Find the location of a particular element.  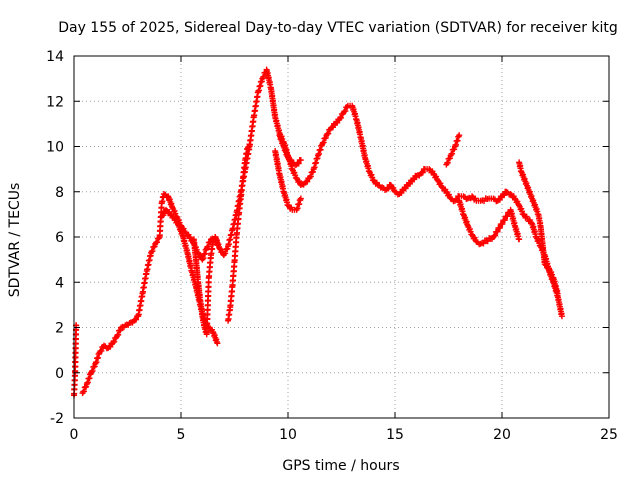

y-tick-label: 10 is located at coordinates (55, 148).